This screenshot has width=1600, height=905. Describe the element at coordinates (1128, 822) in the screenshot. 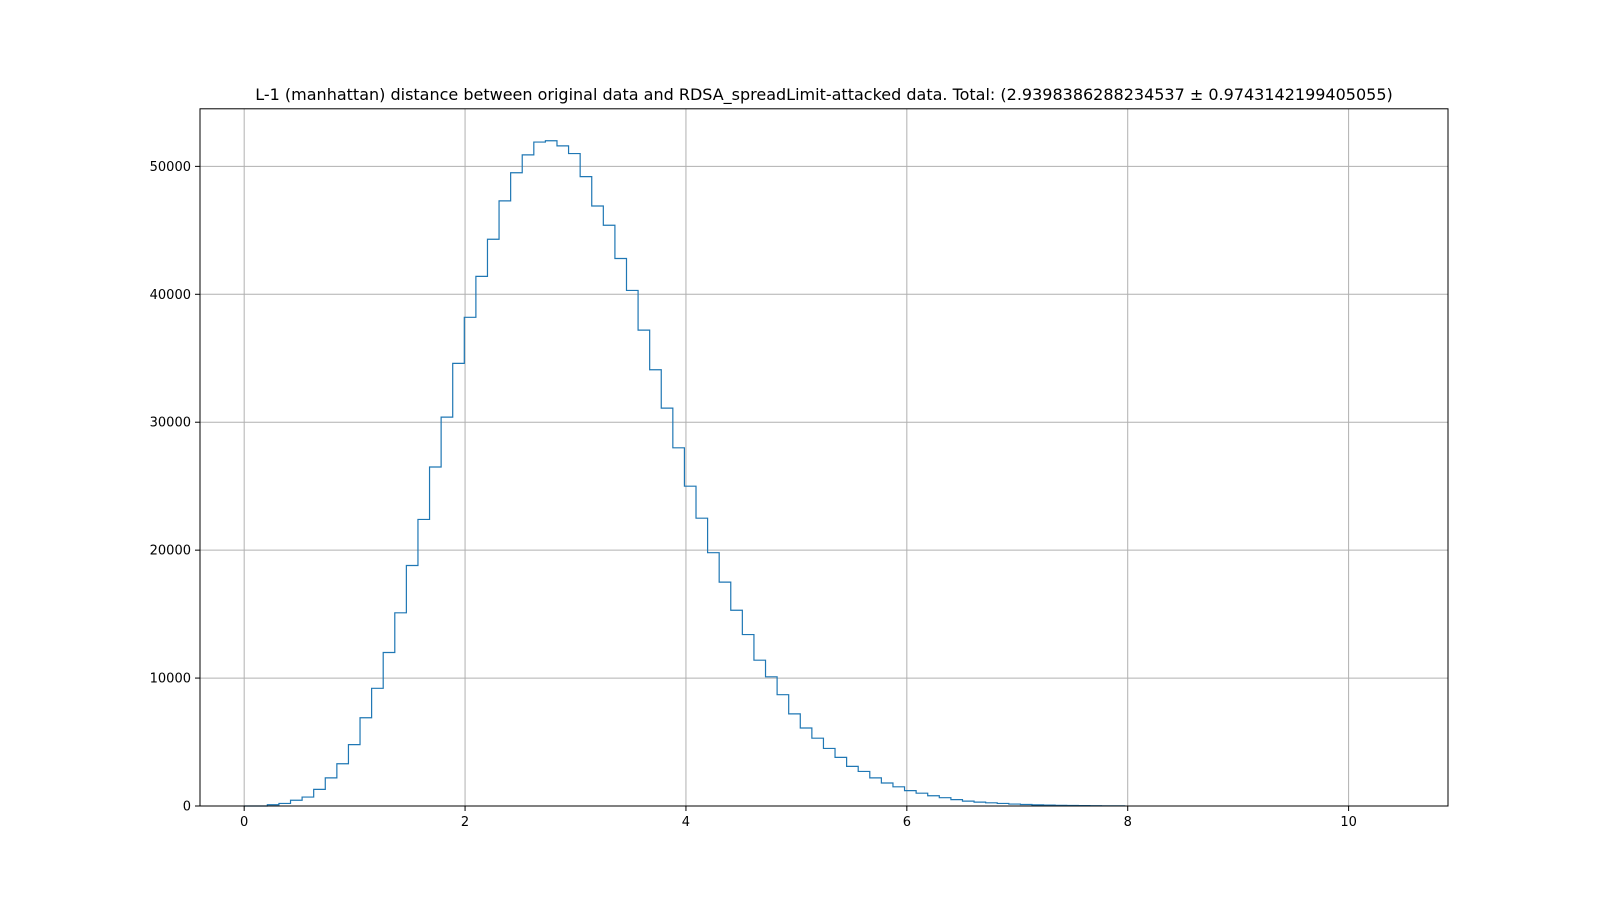

I see `x-tick-label: 8` at that location.